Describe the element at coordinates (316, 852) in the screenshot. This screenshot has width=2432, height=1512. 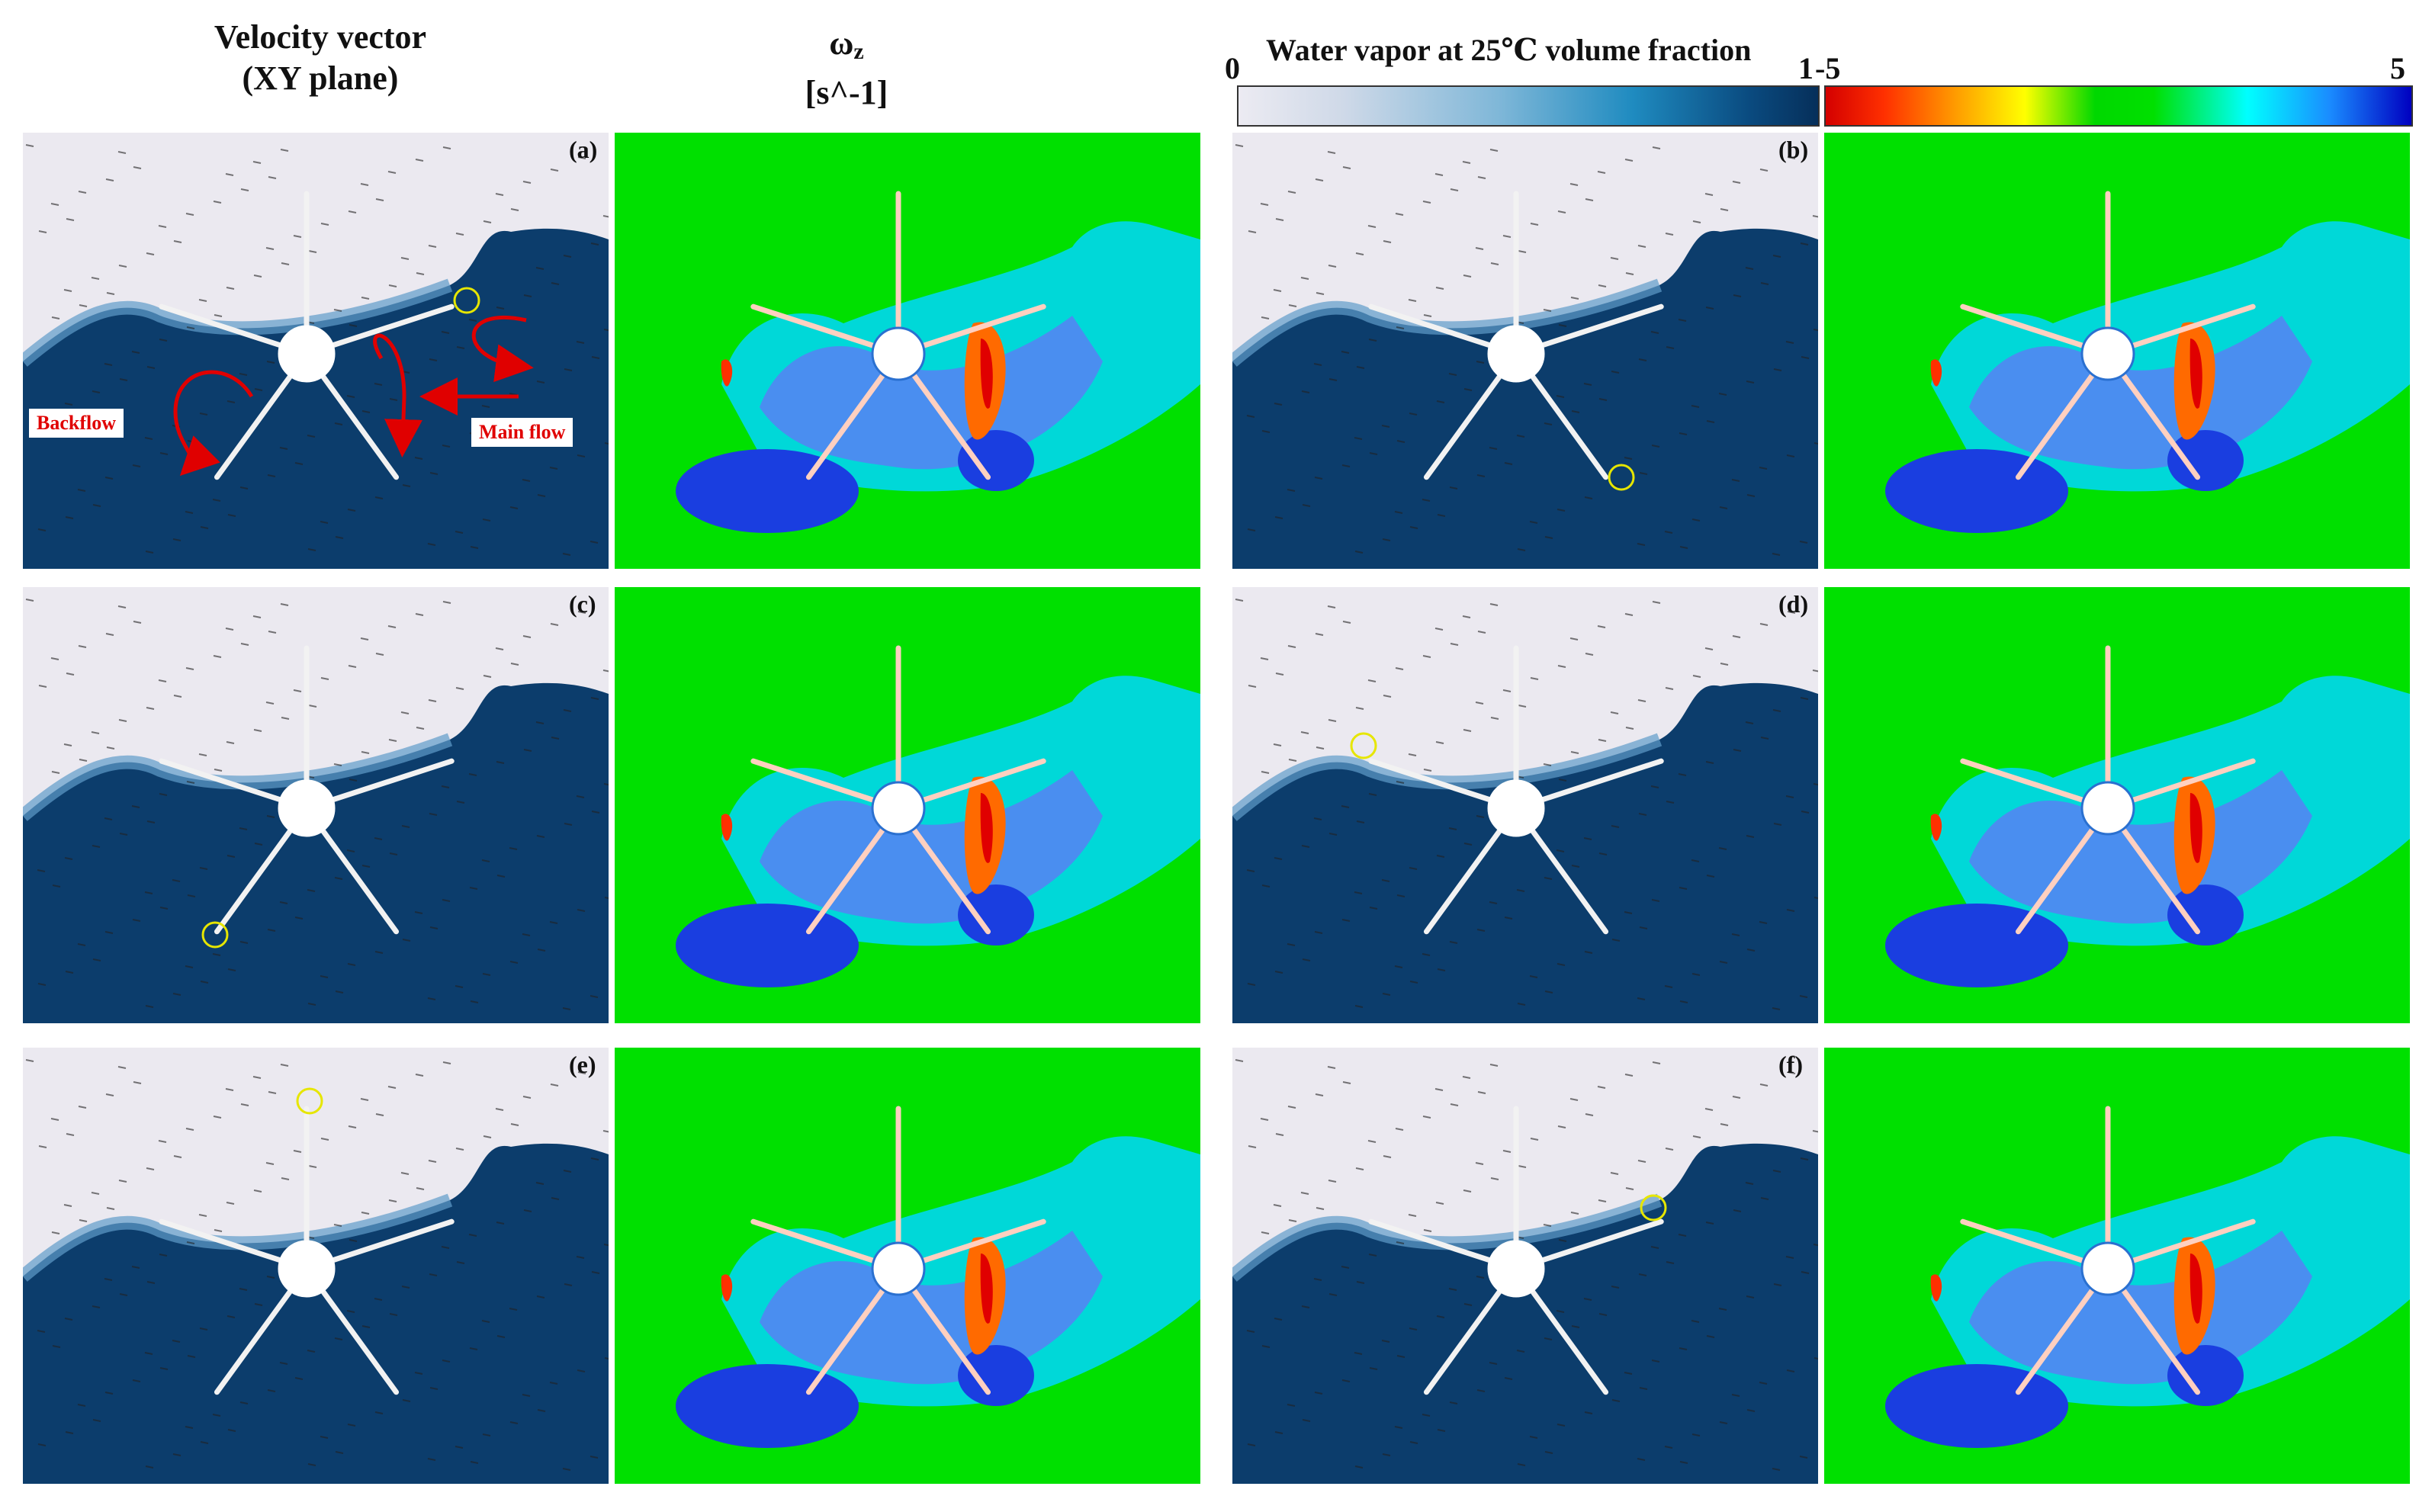
I see `liquid-region` at that location.